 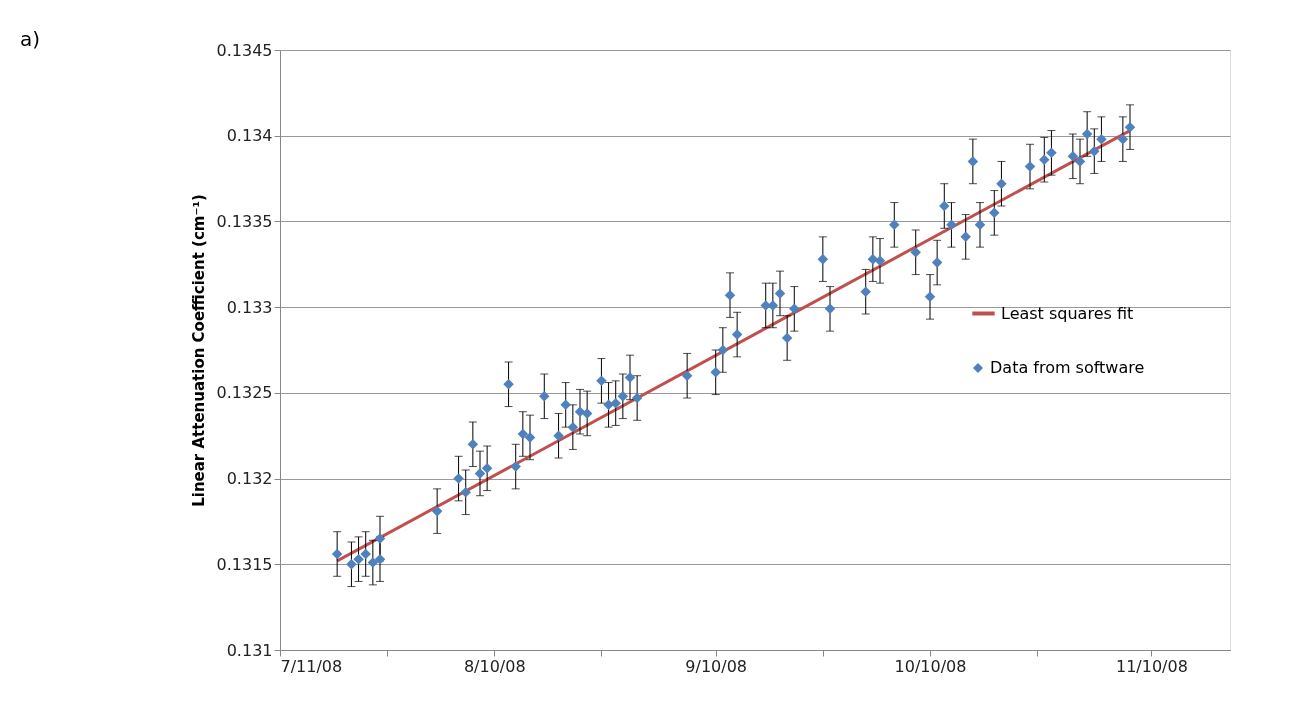 What do you see at coordinates (244, 393) in the screenshot?
I see `y-tick-label: 0.1325` at bounding box center [244, 393].